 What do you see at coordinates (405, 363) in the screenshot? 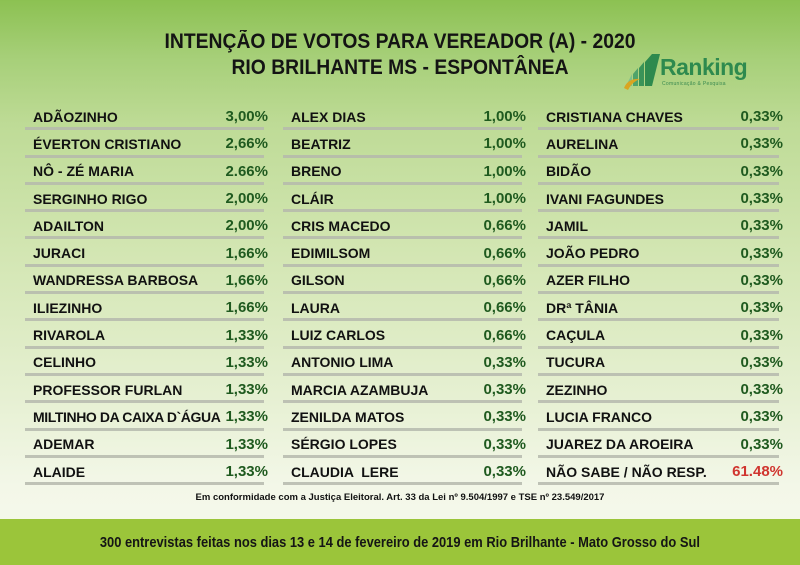
I see `table-row: ANTONIO LIMA 0,33%` at bounding box center [405, 363].